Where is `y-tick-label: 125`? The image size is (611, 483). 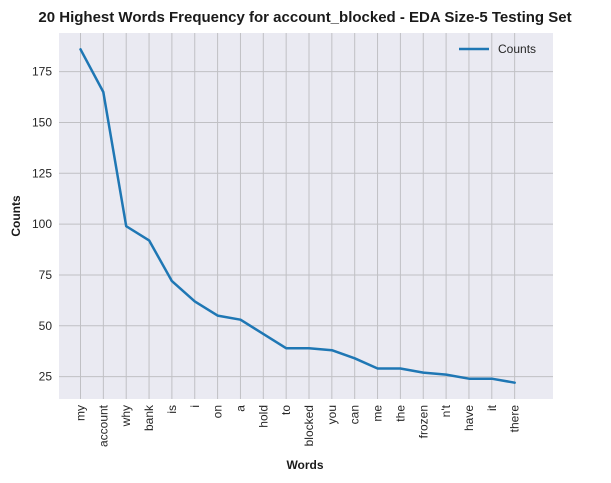 y-tick-label: 125 is located at coordinates (42, 173).